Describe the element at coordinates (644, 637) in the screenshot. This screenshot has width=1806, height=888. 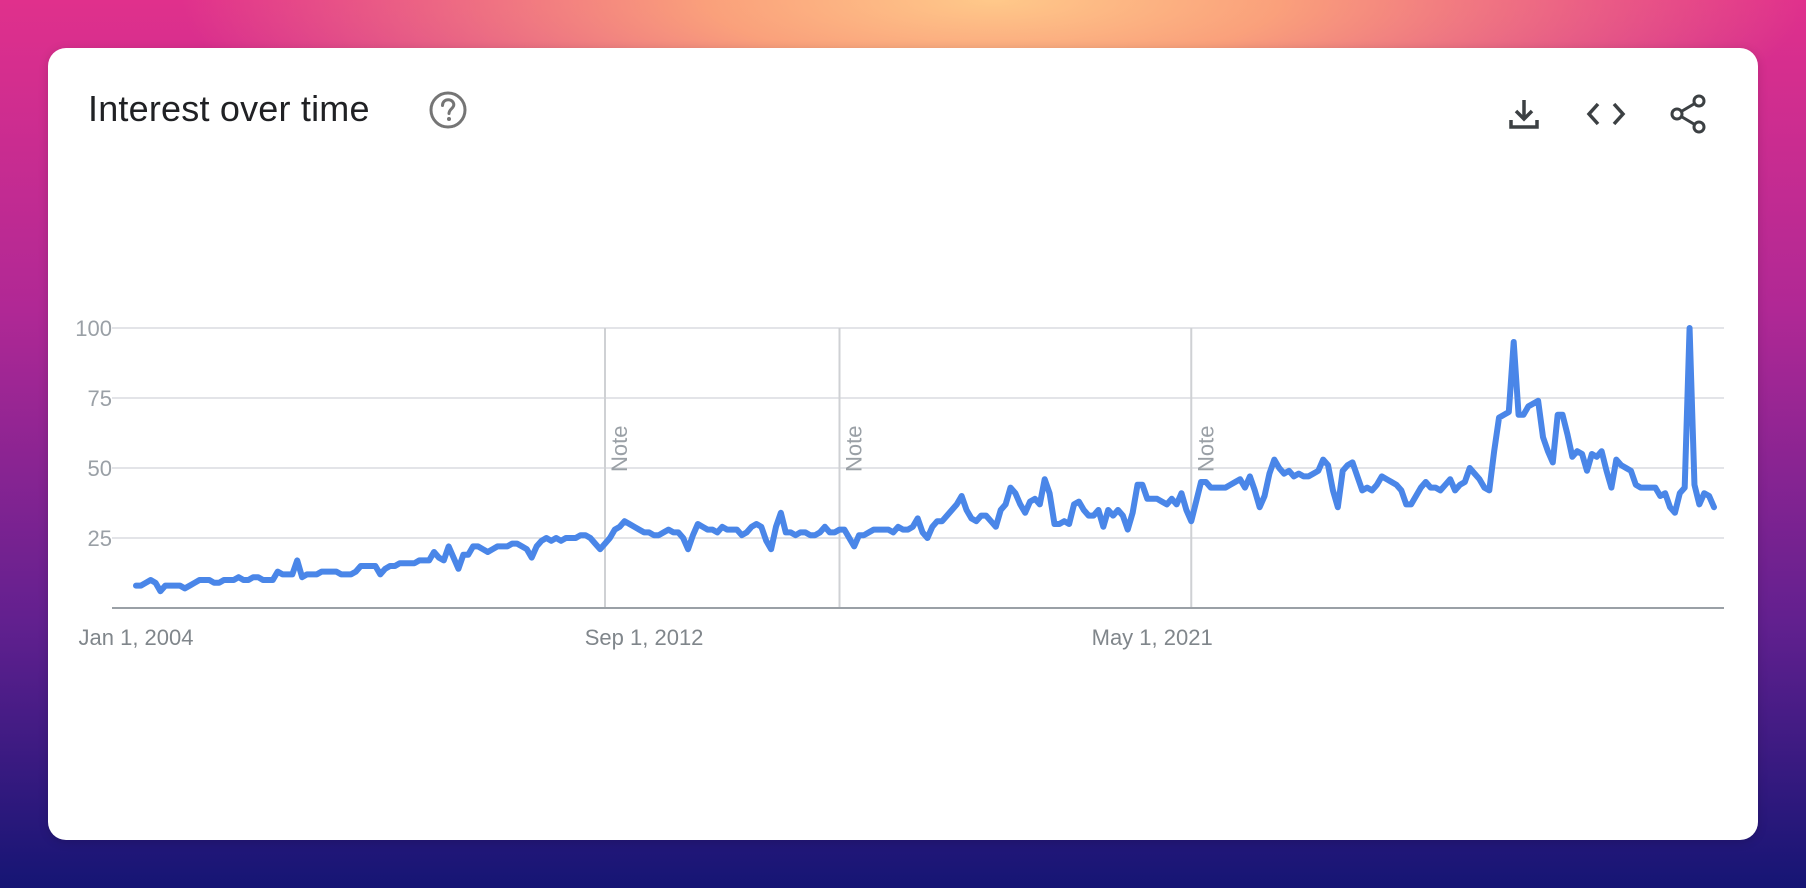
I see `x-tick-label: Sep 1, 2012` at that location.